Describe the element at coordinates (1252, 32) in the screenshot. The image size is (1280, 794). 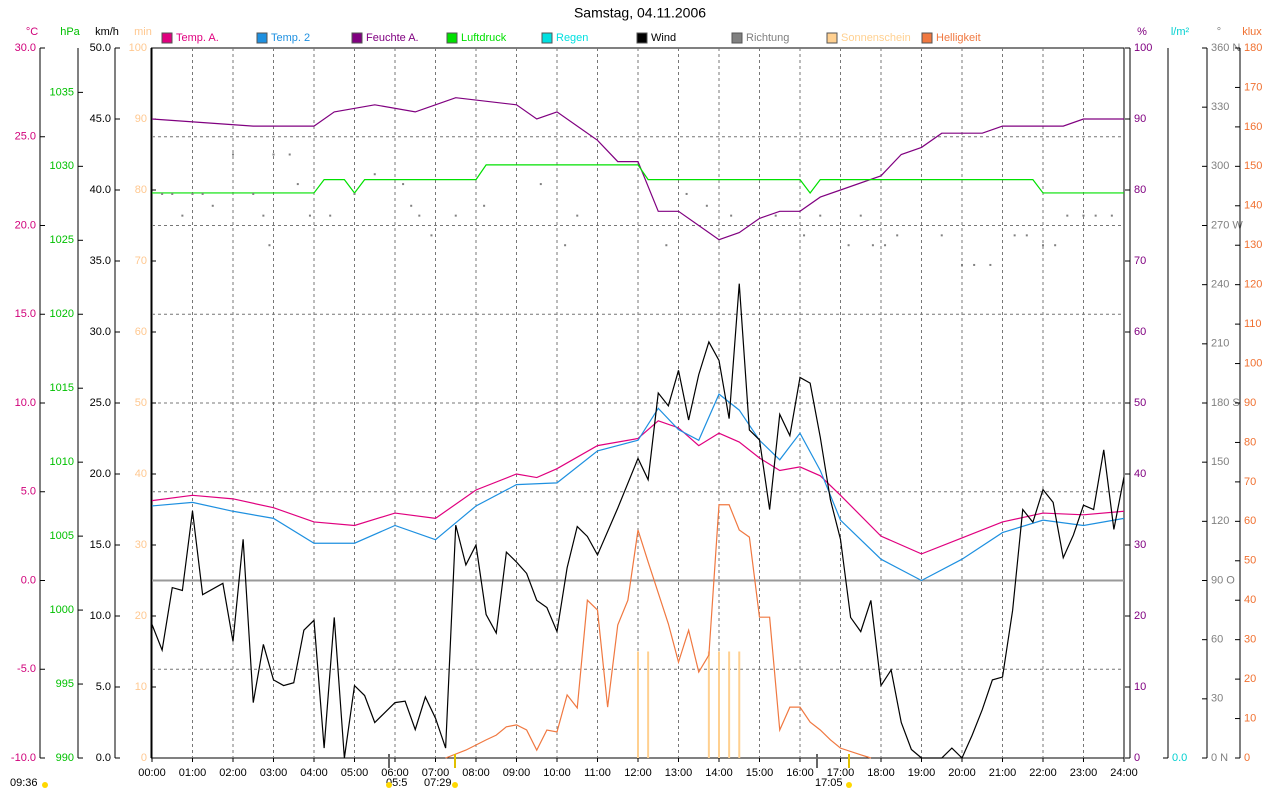
I see `axis-unit: klux` at that location.